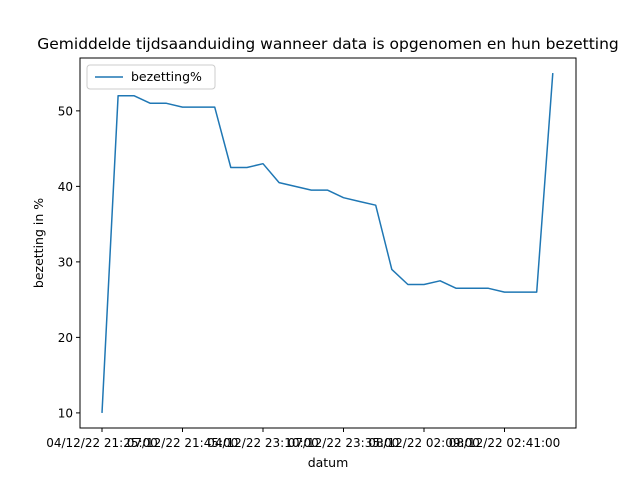  Describe the element at coordinates (263, 443) in the screenshot. I see `x-tick-label: 04/12/22 23:10:00` at that location.